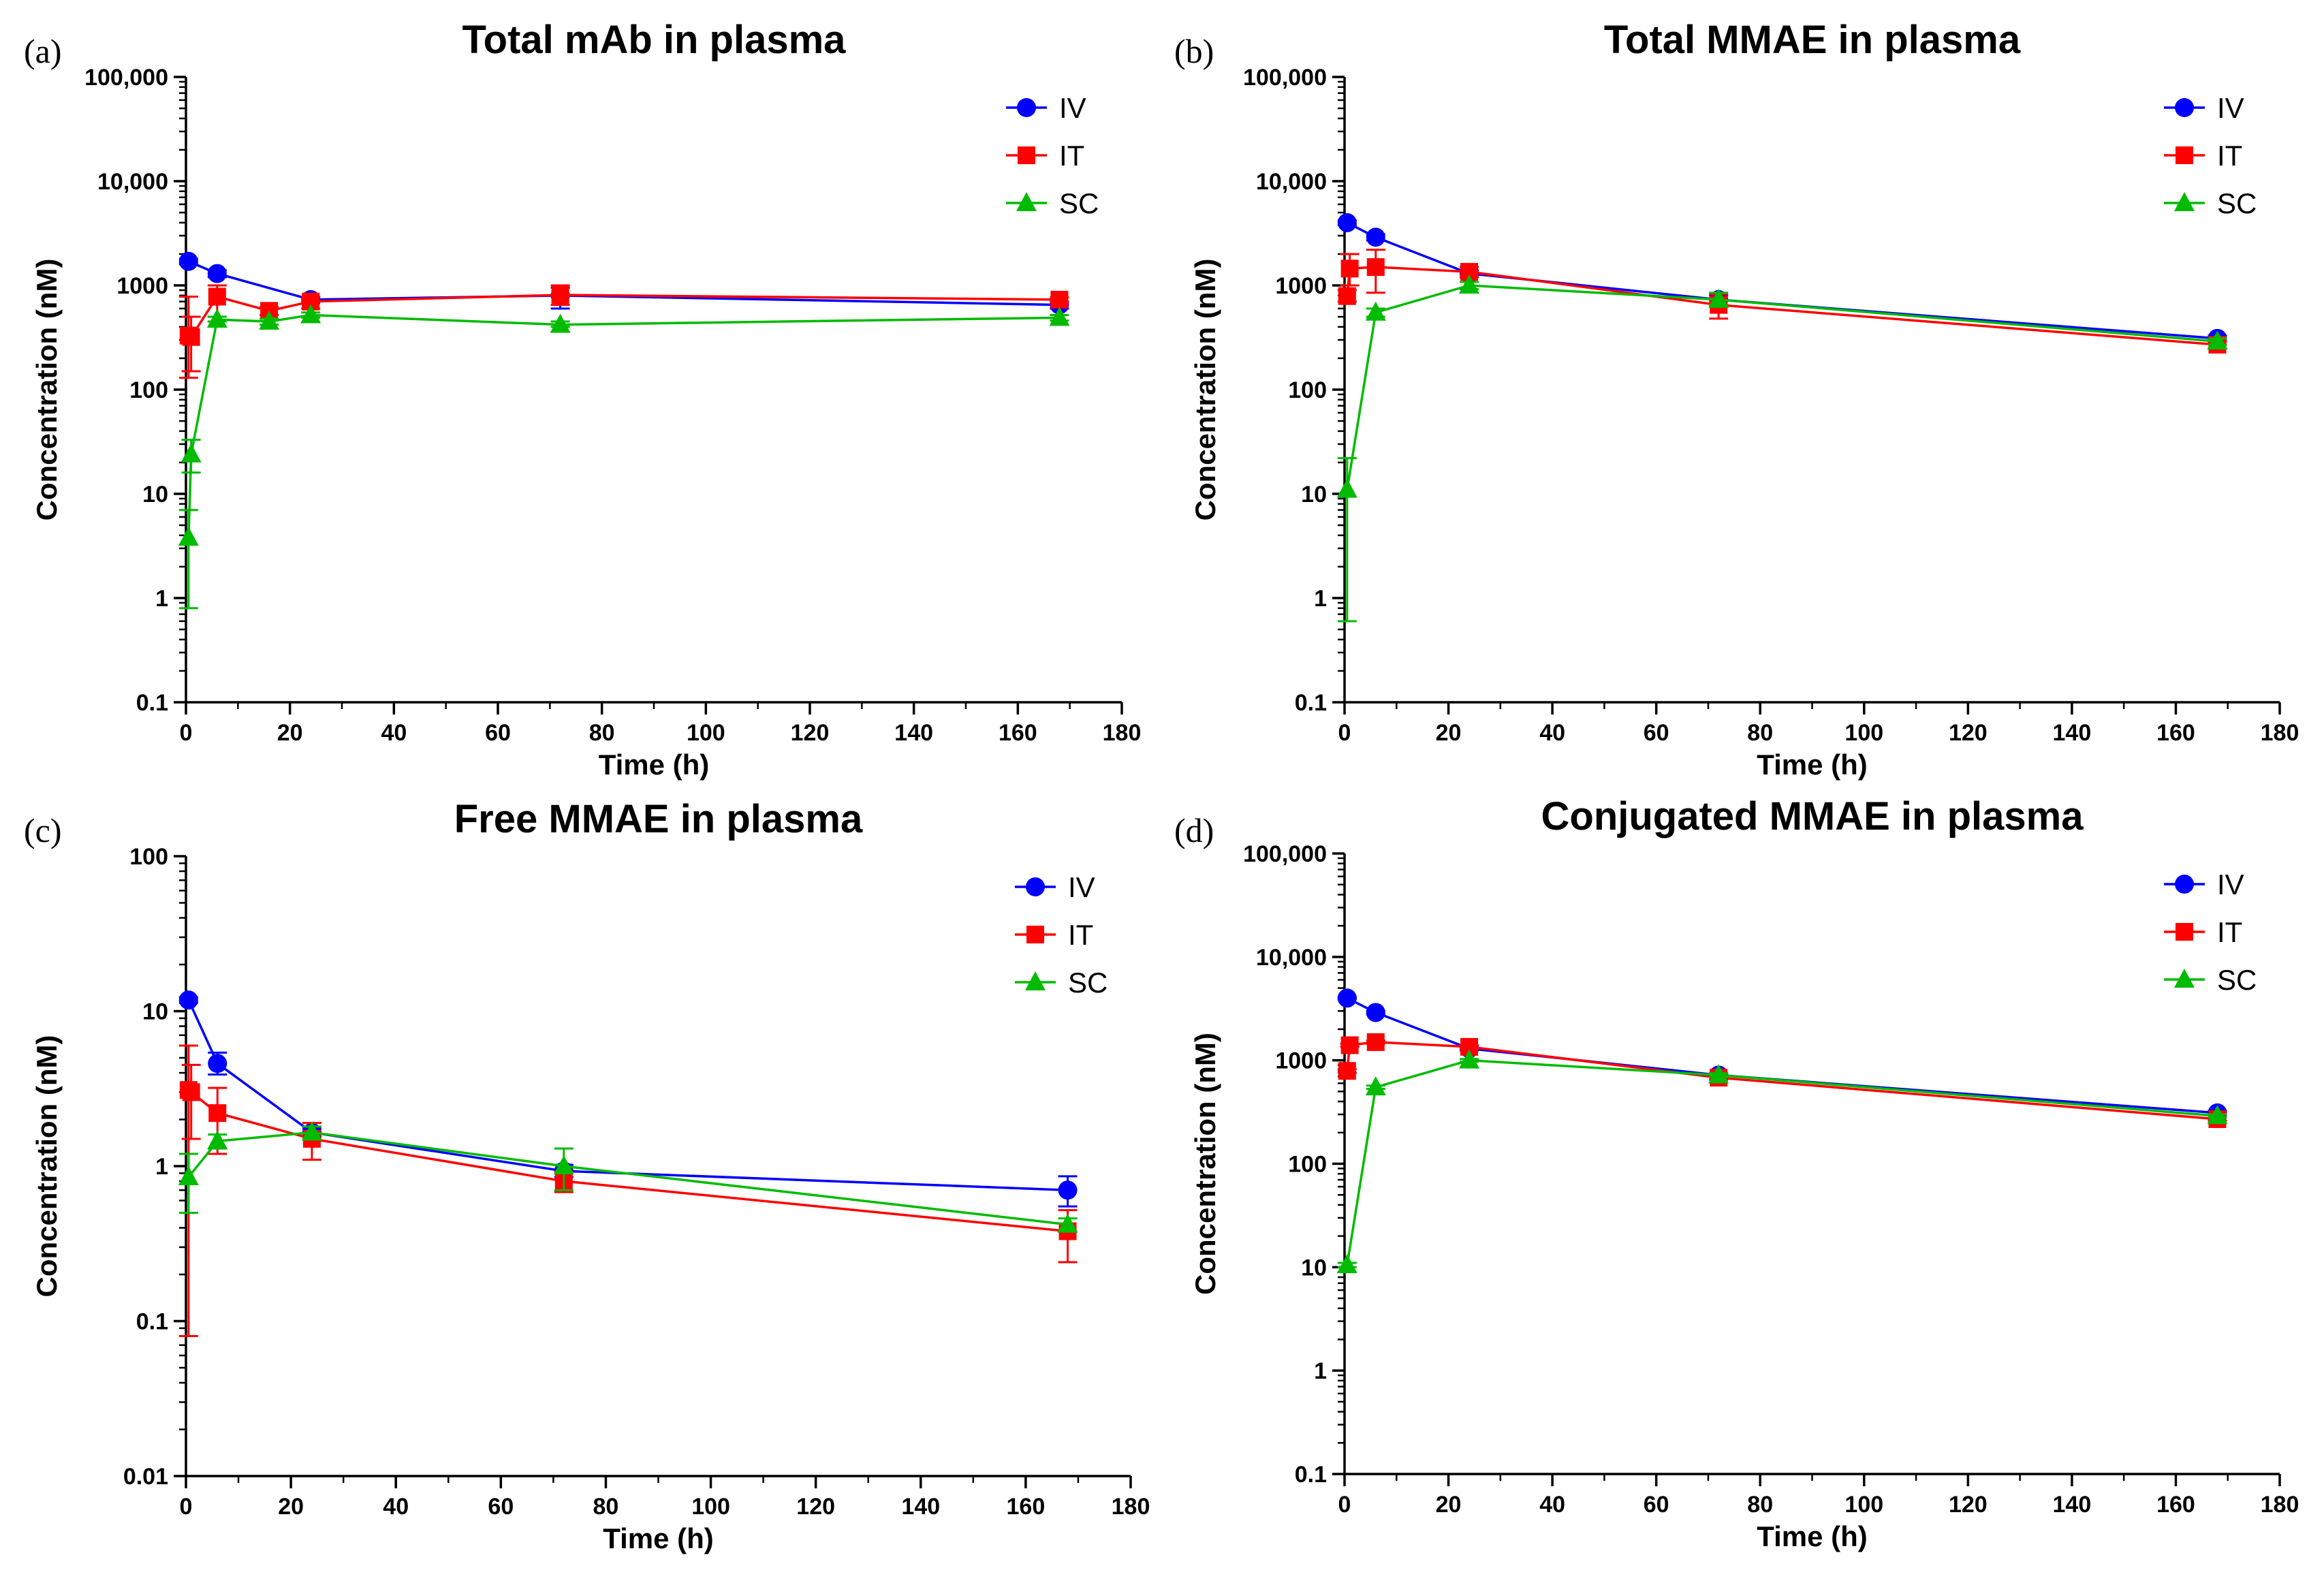  Describe the element at coordinates (1760, 733) in the screenshot. I see `x-tick-label: 80` at that location.